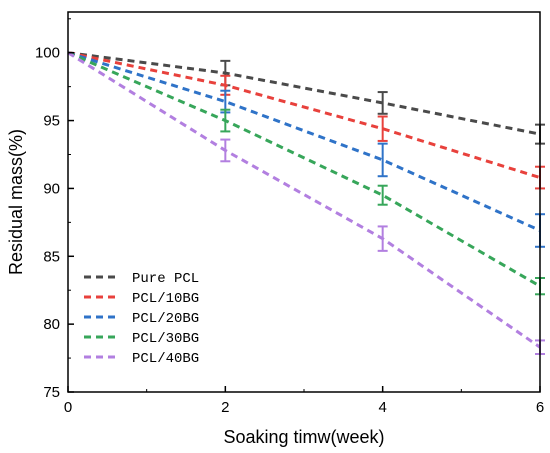 The height and width of the screenshot is (453, 550). I want to click on legend-label-1: PCL/10BG, so click(165, 299).